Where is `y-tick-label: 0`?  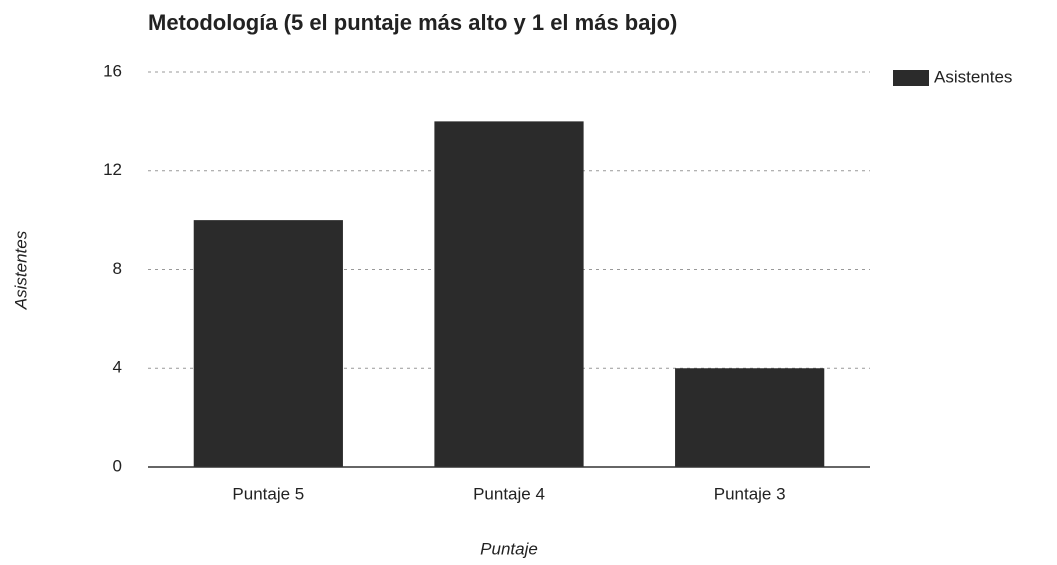
y-tick-label: 0 is located at coordinates (117, 465).